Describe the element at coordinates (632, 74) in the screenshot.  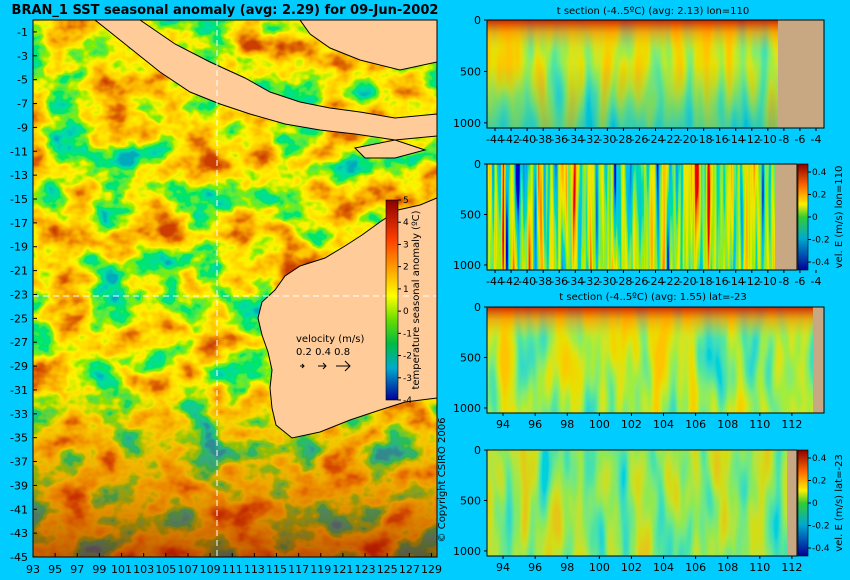
I see `panel1-deep-layer` at that location.